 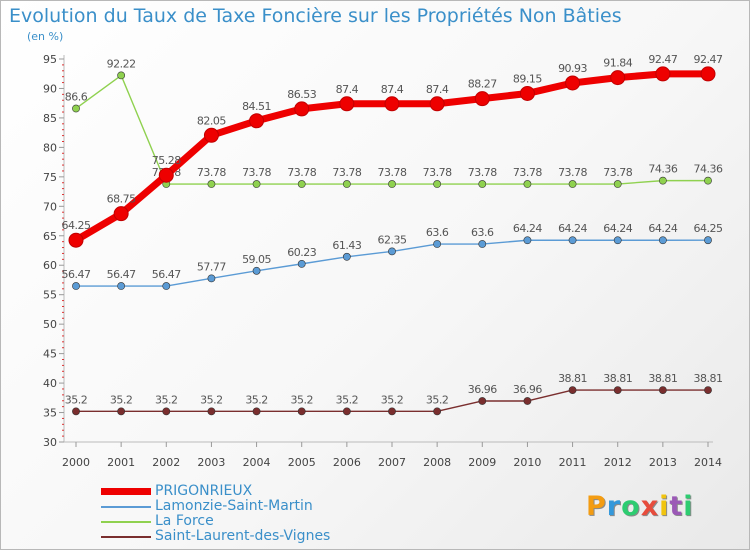 I want to click on y-tick-label: 80, so click(x=50, y=147).